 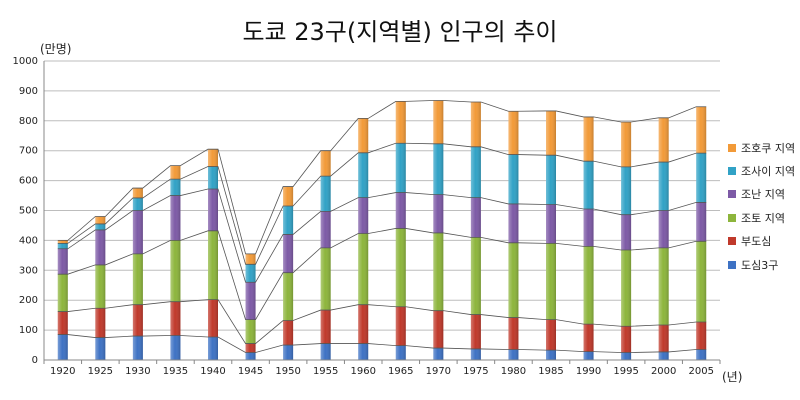 What do you see at coordinates (400, 371) in the screenshot?
I see `x-tick-label-1965: 1965` at bounding box center [400, 371].